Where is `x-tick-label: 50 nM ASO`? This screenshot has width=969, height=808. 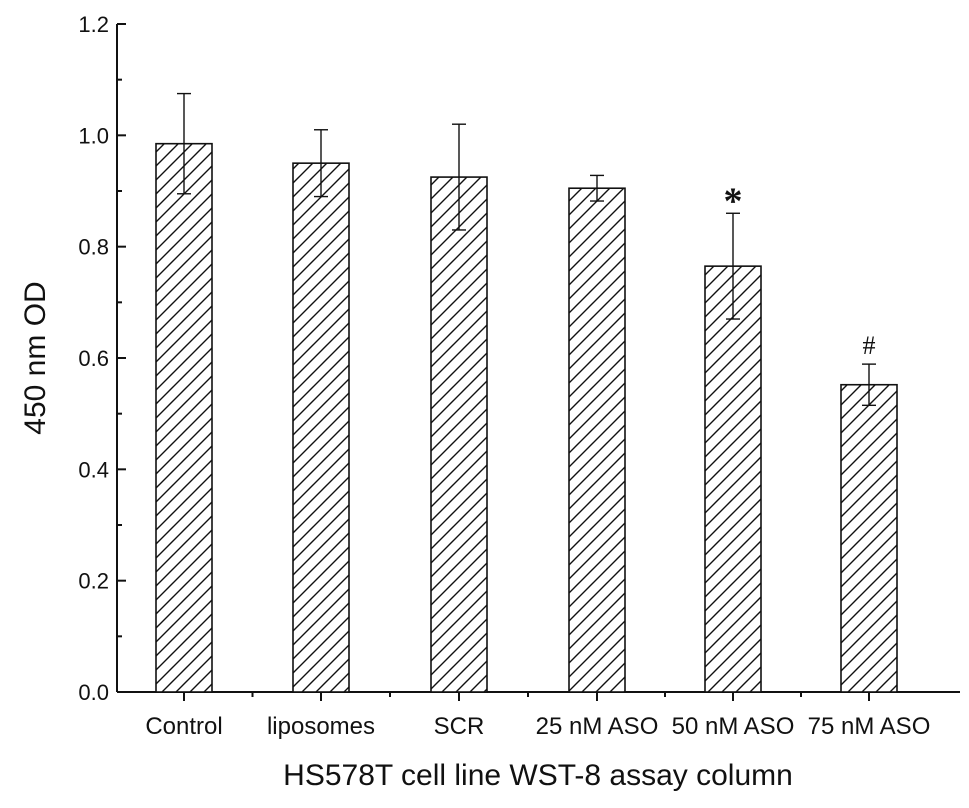 x-tick-label: 50 nM ASO is located at coordinates (733, 726).